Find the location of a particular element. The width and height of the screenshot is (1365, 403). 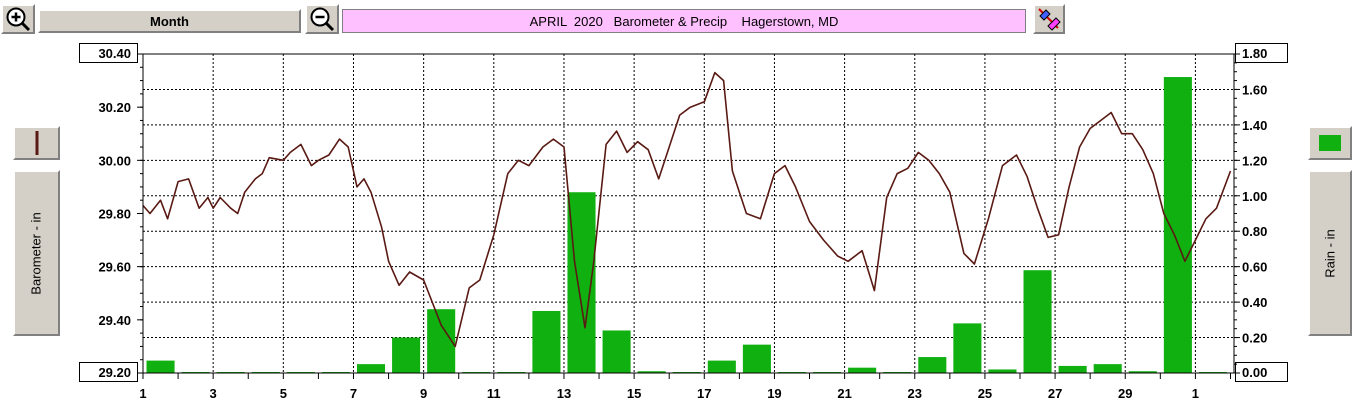

eraser-pencil-icon is located at coordinates (1049, 19).